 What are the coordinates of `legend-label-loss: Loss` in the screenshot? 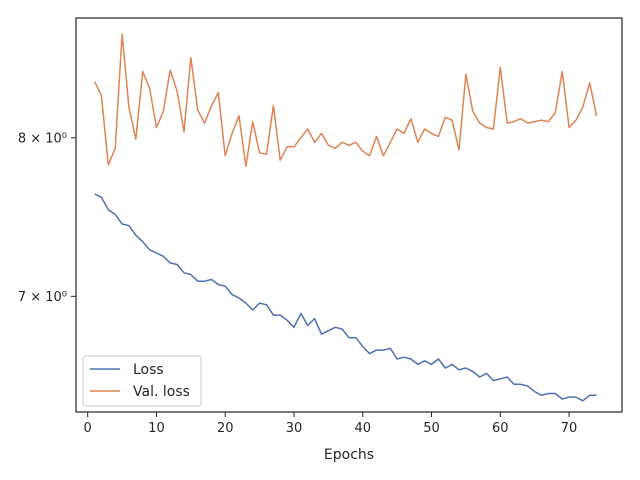 It's located at (148, 370).